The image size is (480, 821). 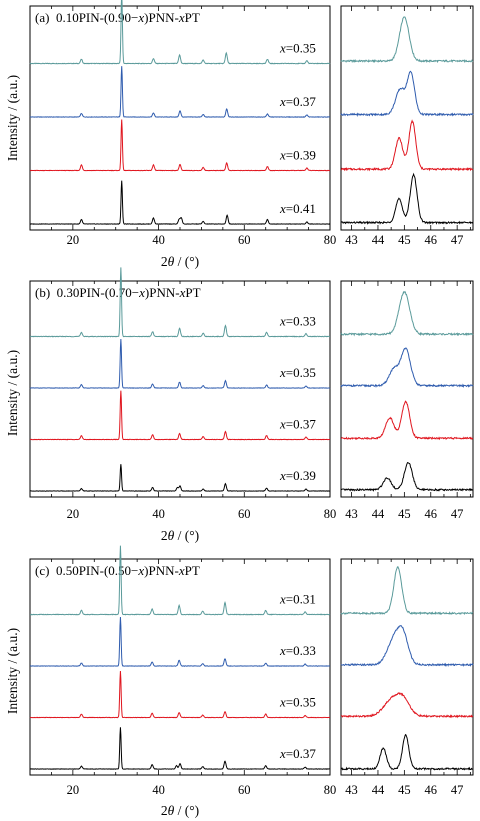 What do you see at coordinates (117, 17) in the screenshot?
I see `panel-title: (a) 0.10PIN-(0.90−x)PNN-xPT` at bounding box center [117, 17].